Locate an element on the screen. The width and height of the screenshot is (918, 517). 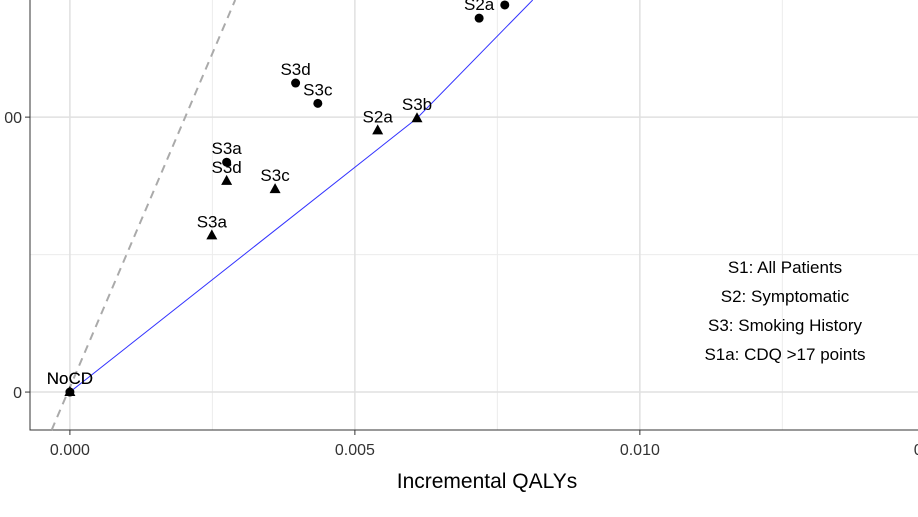
annotation: S2: Symptomatic is located at coordinates (785, 296).